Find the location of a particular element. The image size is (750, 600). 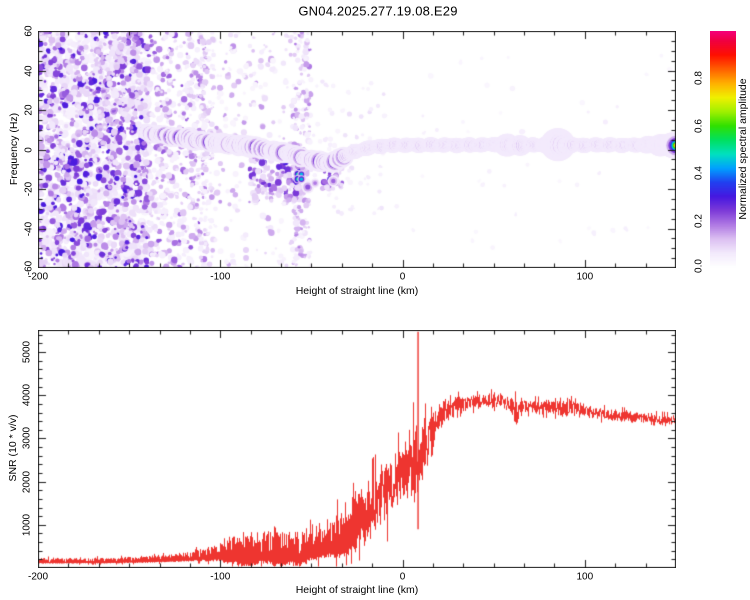

snr-y-axis-label: SNR (10 * v/v) is located at coordinates (13, 448).